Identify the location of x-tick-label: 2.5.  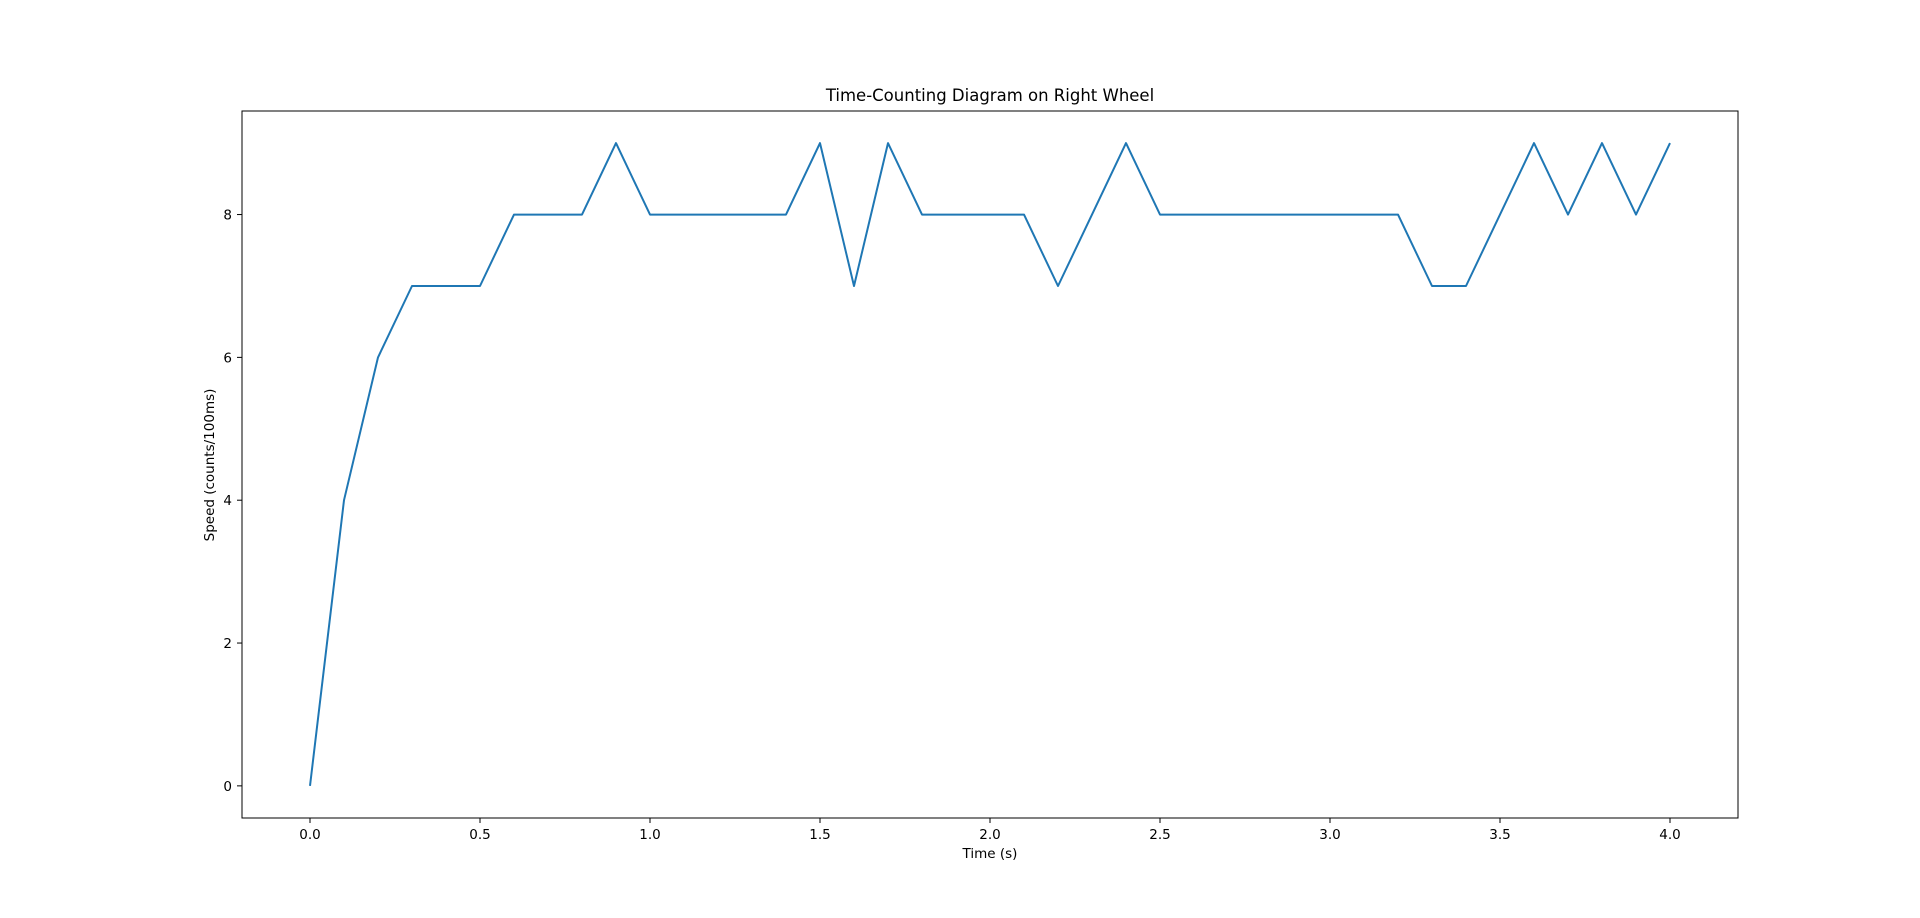
(1159, 835).